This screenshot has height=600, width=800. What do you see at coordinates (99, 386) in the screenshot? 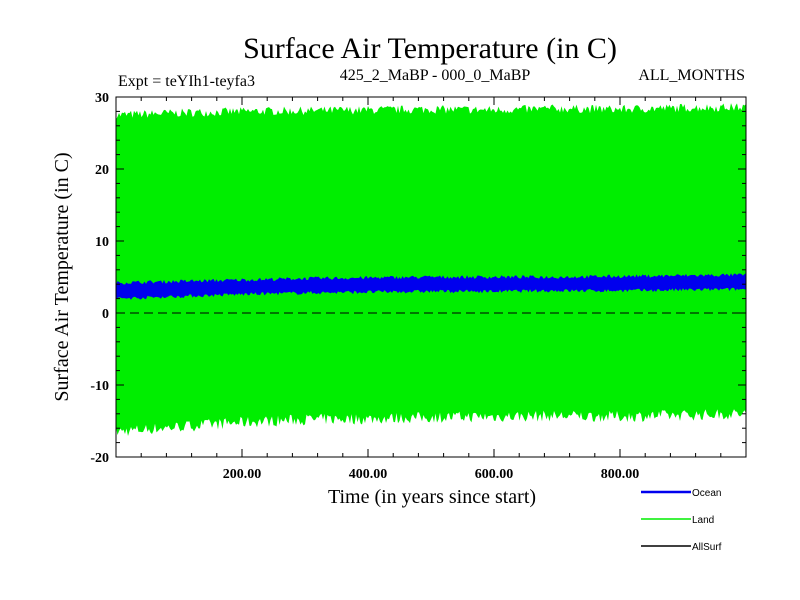
I see `y-tick-label: -10` at bounding box center [99, 386].